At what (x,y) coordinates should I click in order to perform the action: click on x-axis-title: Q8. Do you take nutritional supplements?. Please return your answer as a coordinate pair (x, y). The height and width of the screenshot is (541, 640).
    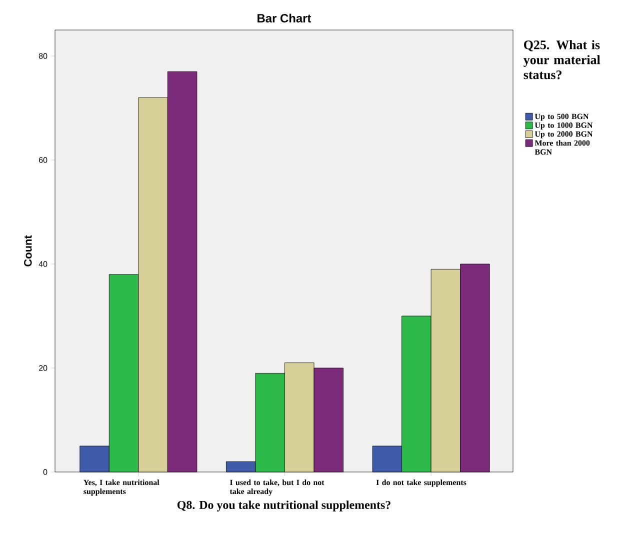
    Looking at the image, I should click on (283, 506).